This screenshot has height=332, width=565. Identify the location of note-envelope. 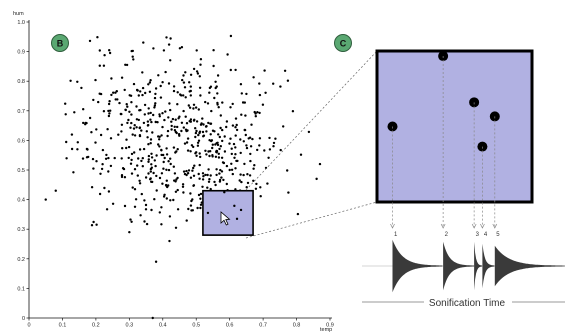
(529, 266).